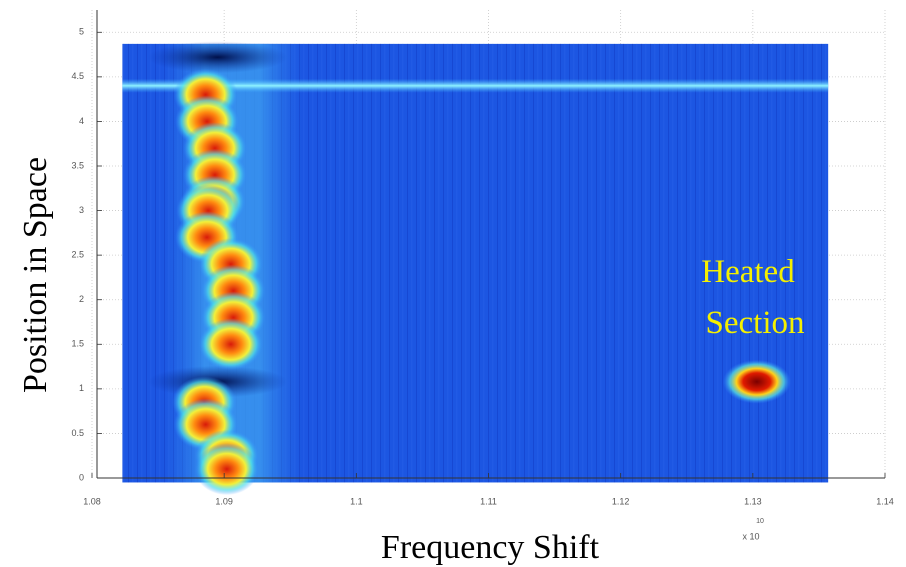 The image size is (906, 567). Describe the element at coordinates (753, 501) in the screenshot. I see `x-tick-label: 1.13` at that location.